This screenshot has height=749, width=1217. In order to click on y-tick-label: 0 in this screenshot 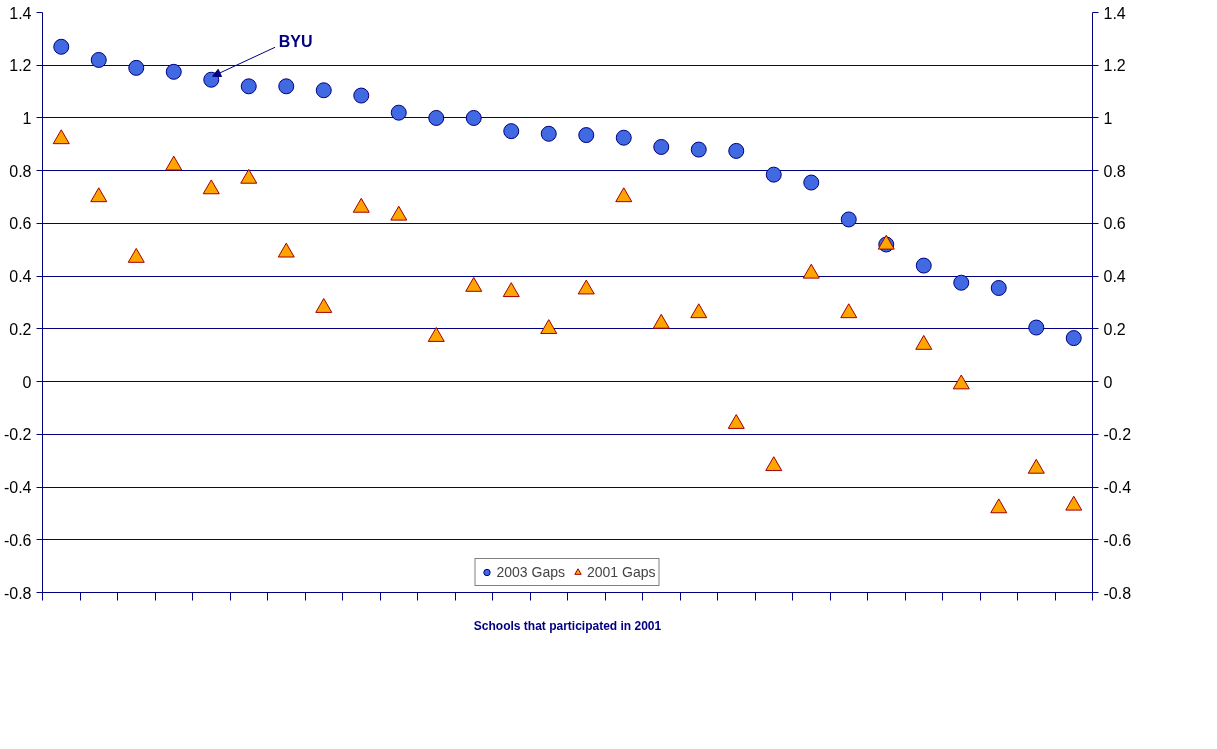, I will do `click(27, 382)`.